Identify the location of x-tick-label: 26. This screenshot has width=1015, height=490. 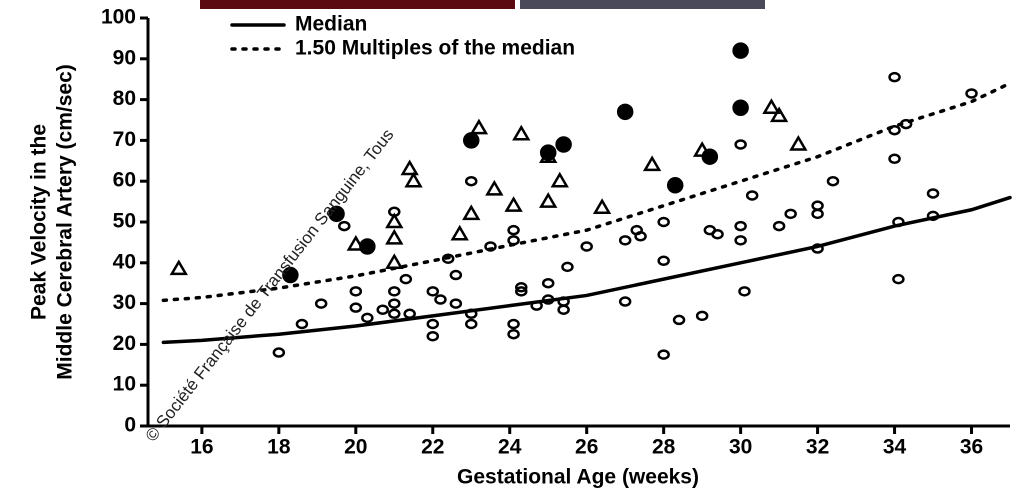
(586, 447).